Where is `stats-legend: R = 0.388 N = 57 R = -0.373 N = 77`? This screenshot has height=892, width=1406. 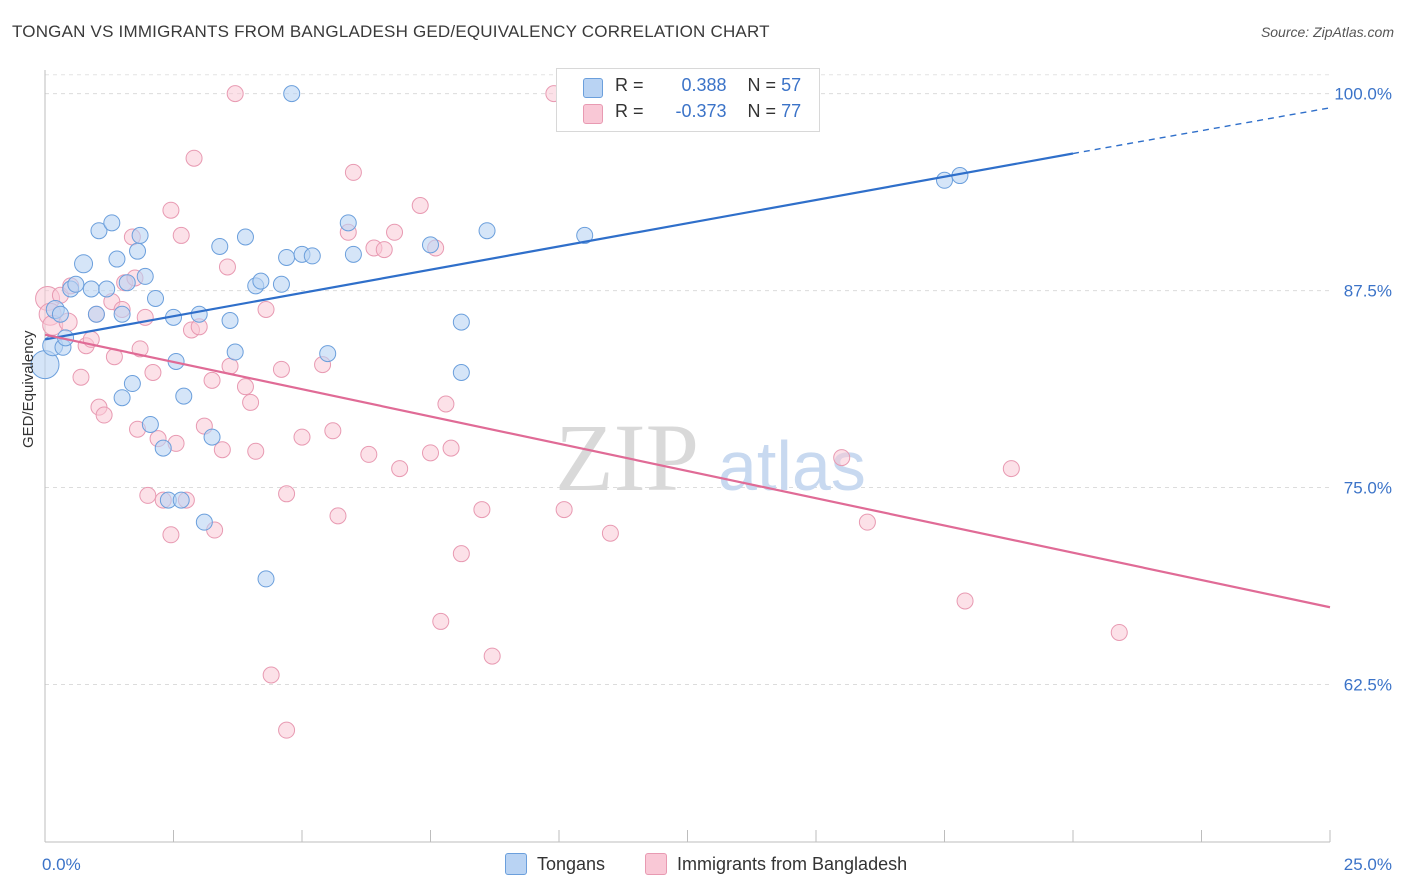
stats-legend: R = 0.388 N = 57 R = -0.373 N = 77 is located at coordinates (688, 100).